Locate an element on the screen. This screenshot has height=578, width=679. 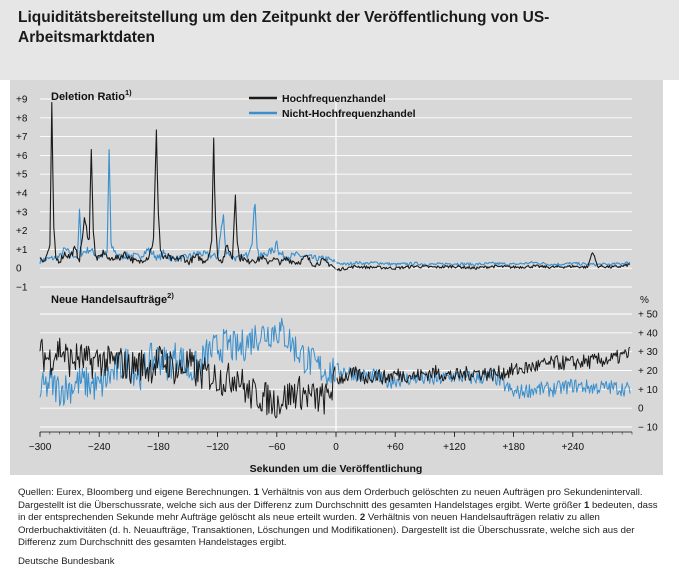
footnote-1-value: 1 is located at coordinates (586, 505).